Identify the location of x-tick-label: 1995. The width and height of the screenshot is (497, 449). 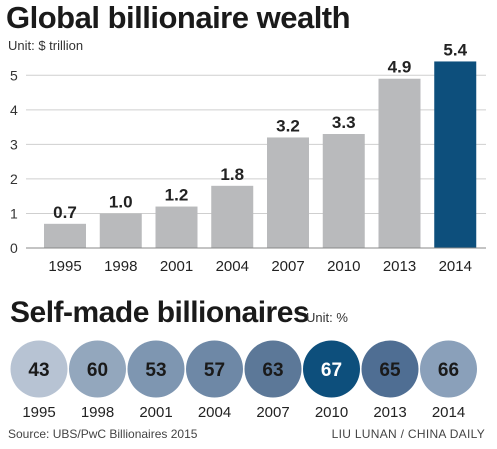
(64, 266).